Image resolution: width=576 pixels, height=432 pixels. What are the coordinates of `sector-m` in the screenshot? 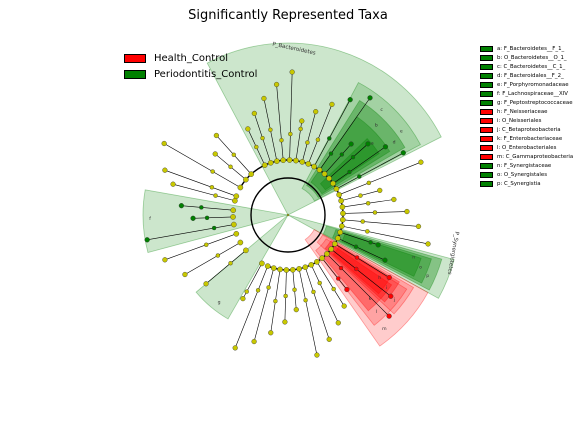 It's located at (366, 288).